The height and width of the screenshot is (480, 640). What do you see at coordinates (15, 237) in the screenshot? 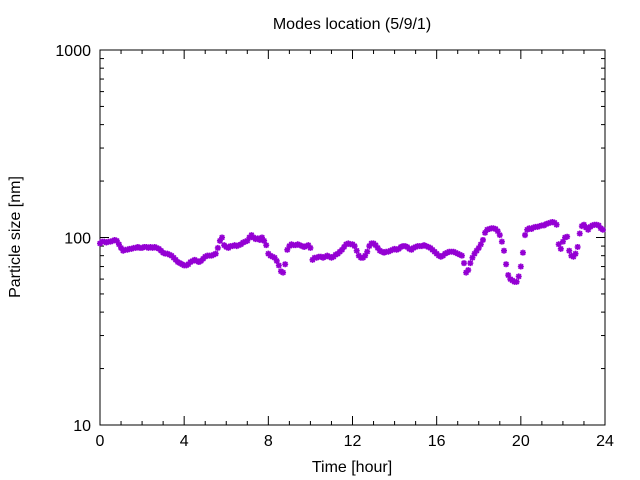
I see `y-axis-label: Particle size [nm]` at bounding box center [15, 237].